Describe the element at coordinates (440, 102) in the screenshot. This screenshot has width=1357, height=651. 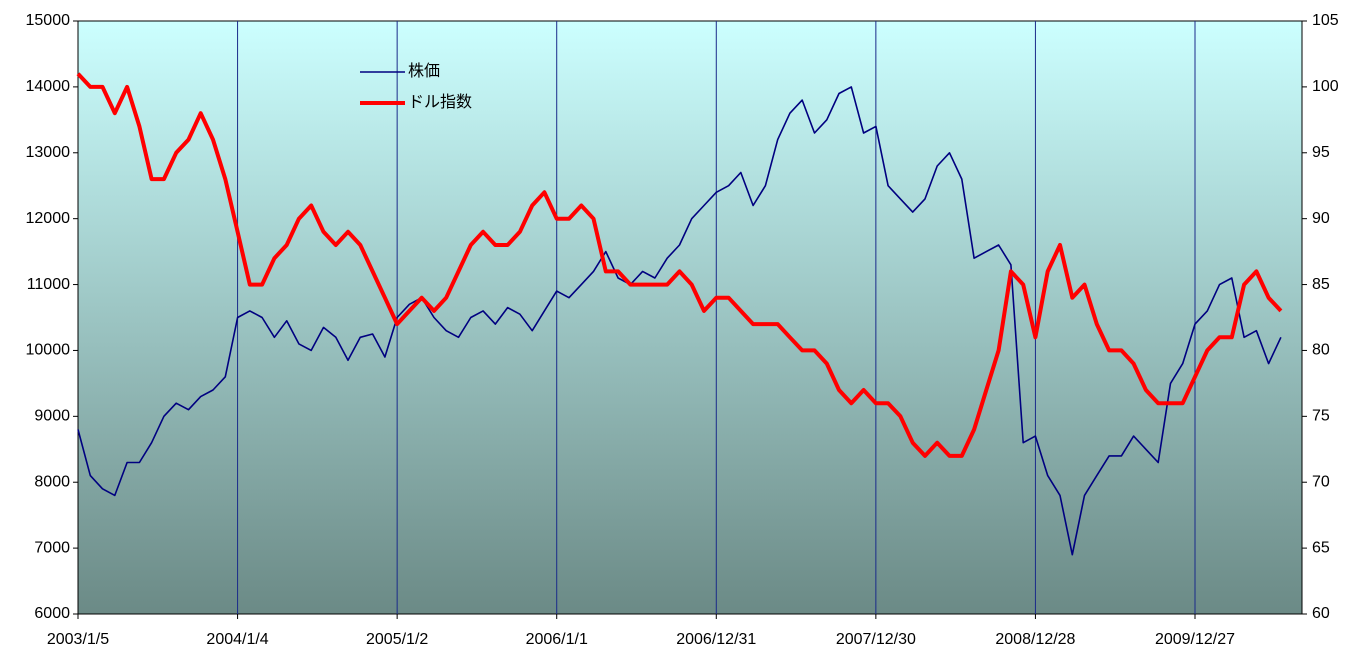
I see `legend-label: ドル指数` at that location.